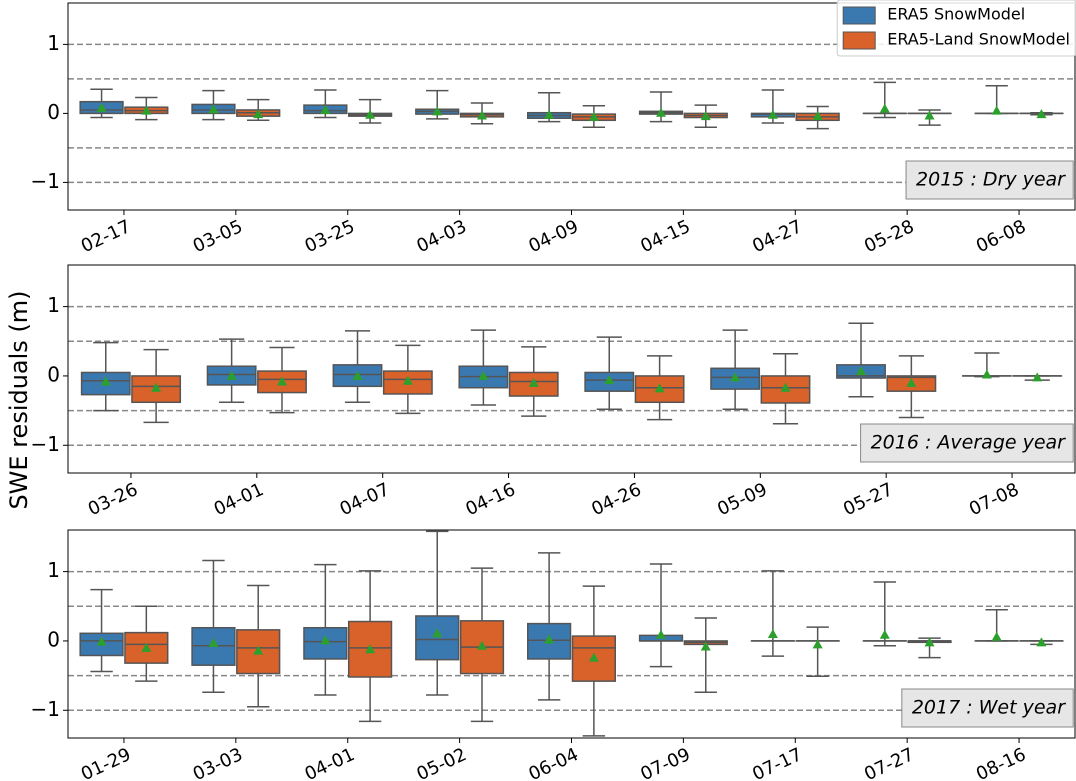 This screenshot has width=1076, height=781. What do you see at coordinates (868, 499) in the screenshot?
I see `x-tick-label: 05-27` at bounding box center [868, 499].